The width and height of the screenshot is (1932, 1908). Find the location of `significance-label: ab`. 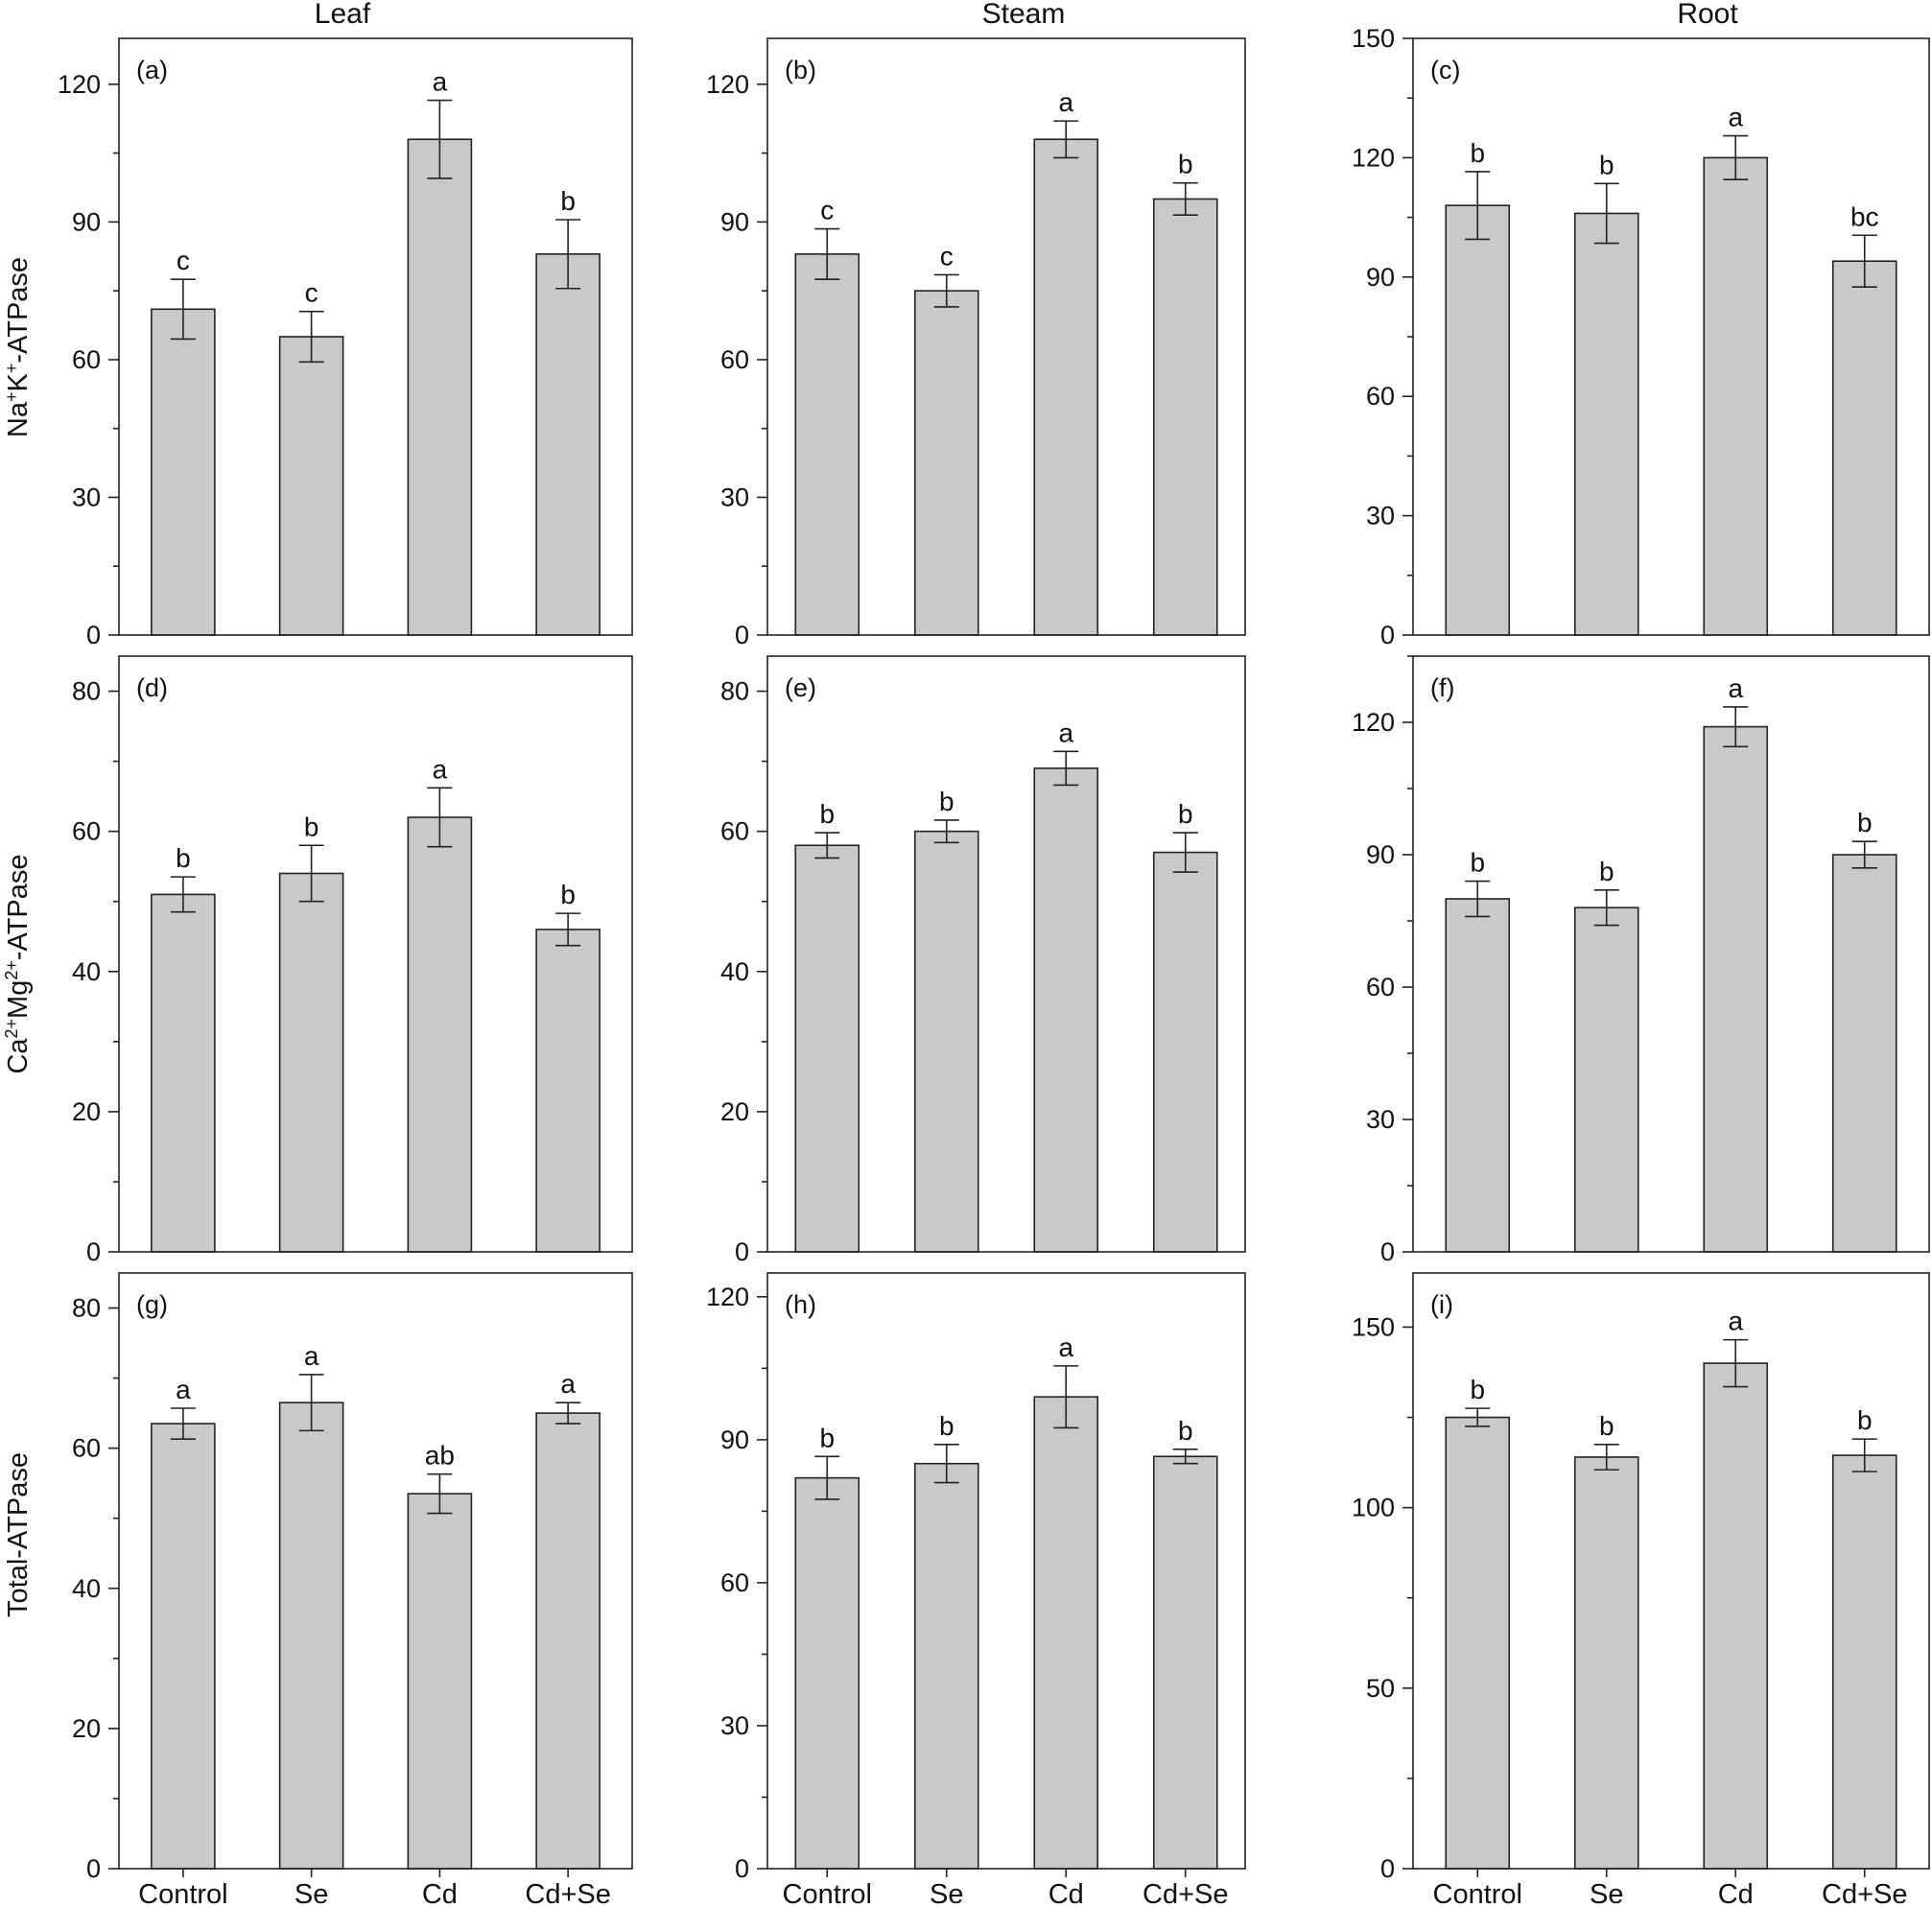

significance-label: ab is located at coordinates (440, 1456).